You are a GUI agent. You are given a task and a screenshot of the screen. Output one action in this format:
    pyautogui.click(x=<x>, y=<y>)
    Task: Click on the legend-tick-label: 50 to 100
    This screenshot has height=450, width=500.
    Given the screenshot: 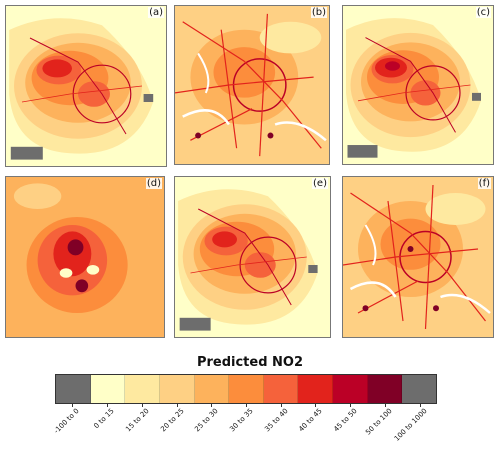 What is the action you would take?
    pyautogui.click(x=379, y=422)
    